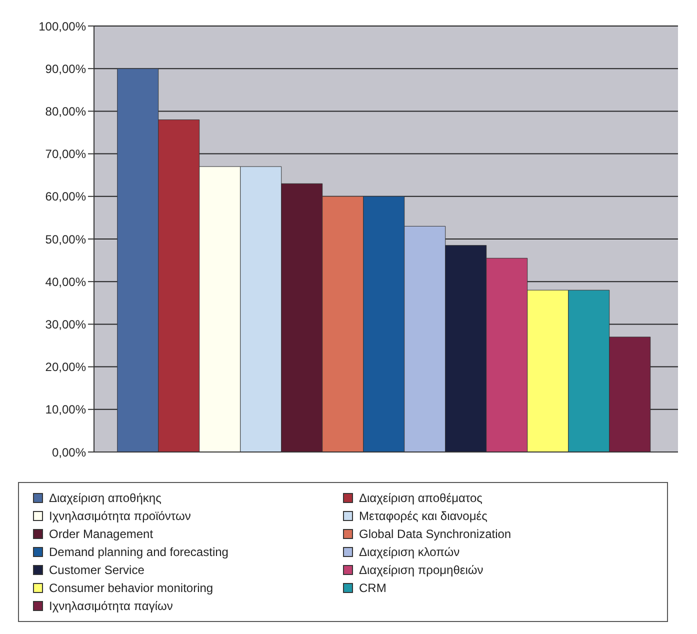 The image size is (697, 634). What do you see at coordinates (139, 552) in the screenshot?
I see `legend-label: Demand planning and forecasting` at bounding box center [139, 552].